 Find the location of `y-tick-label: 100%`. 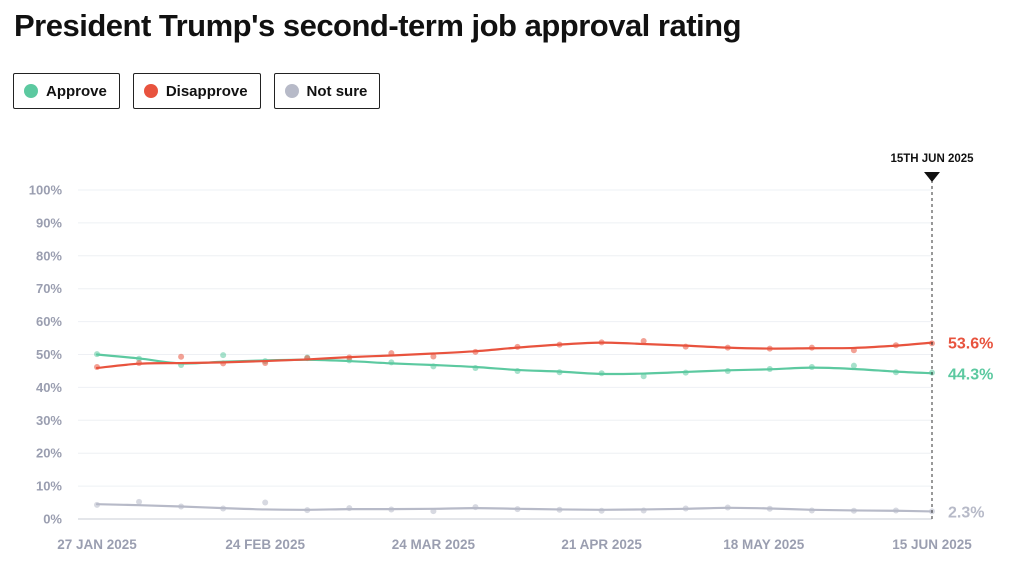

y-tick-label: 100% is located at coordinates (46, 190).